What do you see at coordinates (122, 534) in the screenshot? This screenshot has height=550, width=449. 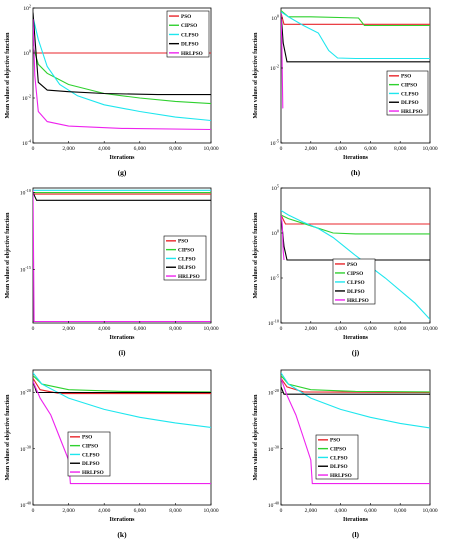 I see `panel-caption: (k)` at bounding box center [122, 534].